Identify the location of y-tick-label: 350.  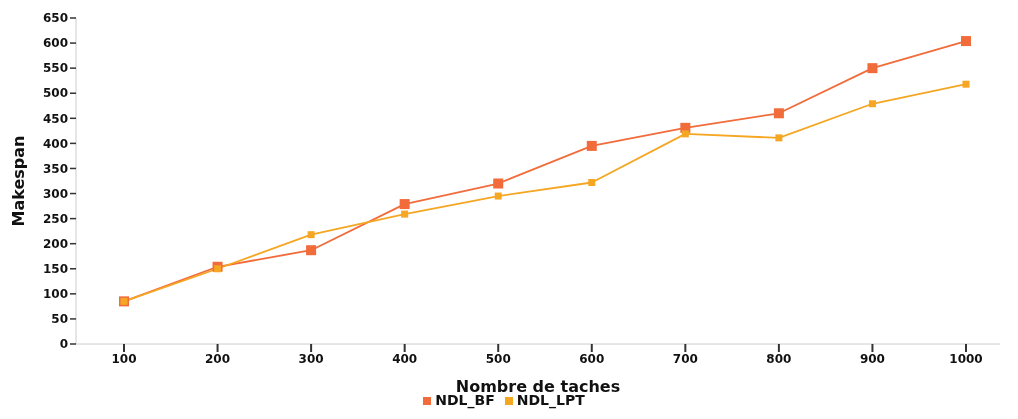
(55, 168).